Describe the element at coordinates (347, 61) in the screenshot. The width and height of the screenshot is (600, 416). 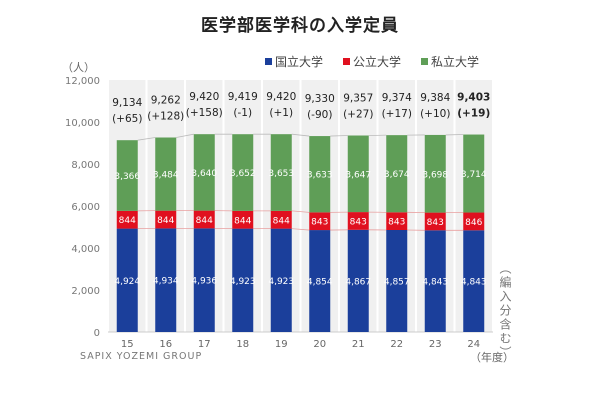
I see `legend-swatch-public` at that location.